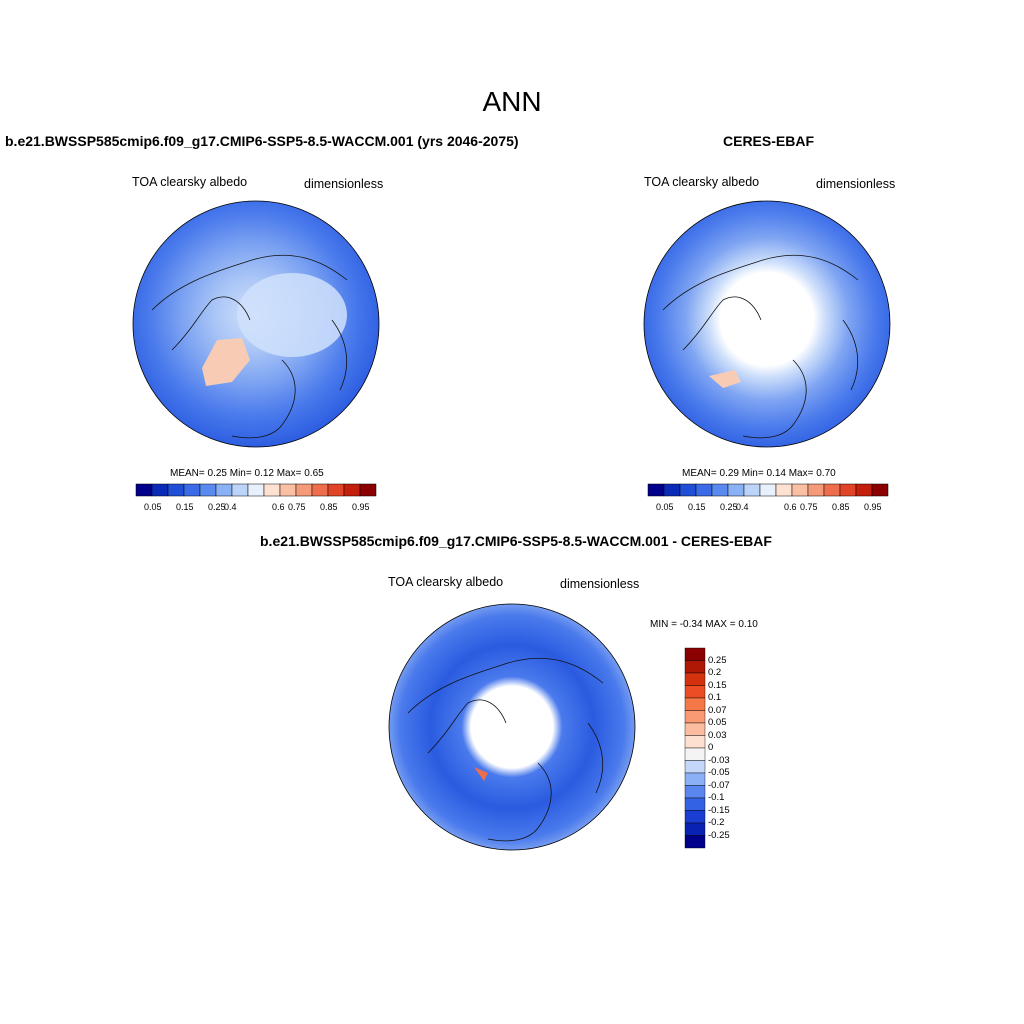  I want to click on panel2-title: CERES-EBAF, so click(769, 141).